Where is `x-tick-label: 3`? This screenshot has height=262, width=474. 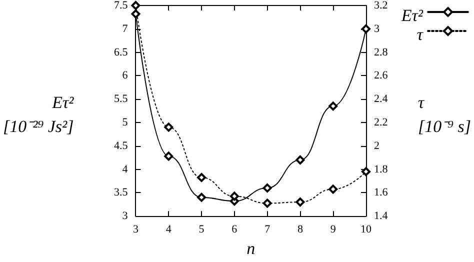 x-tick-label: 3 is located at coordinates (135, 230).